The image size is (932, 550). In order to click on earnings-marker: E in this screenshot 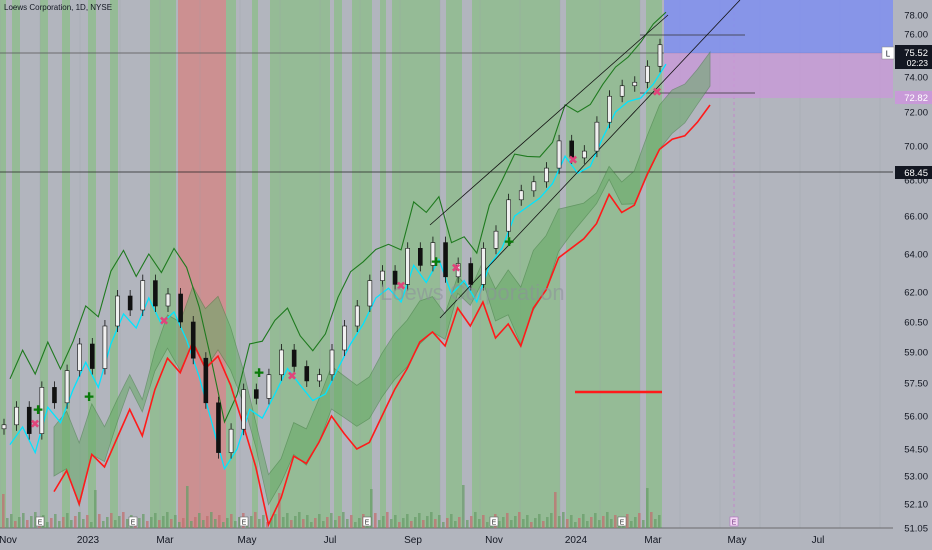, I will do `click(367, 523)`.